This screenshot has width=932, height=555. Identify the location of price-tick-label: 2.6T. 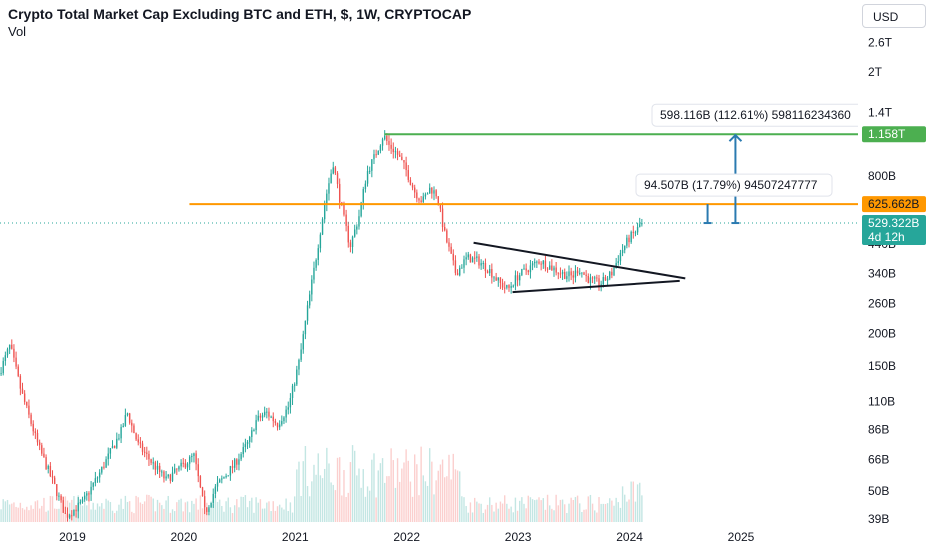
(880, 42).